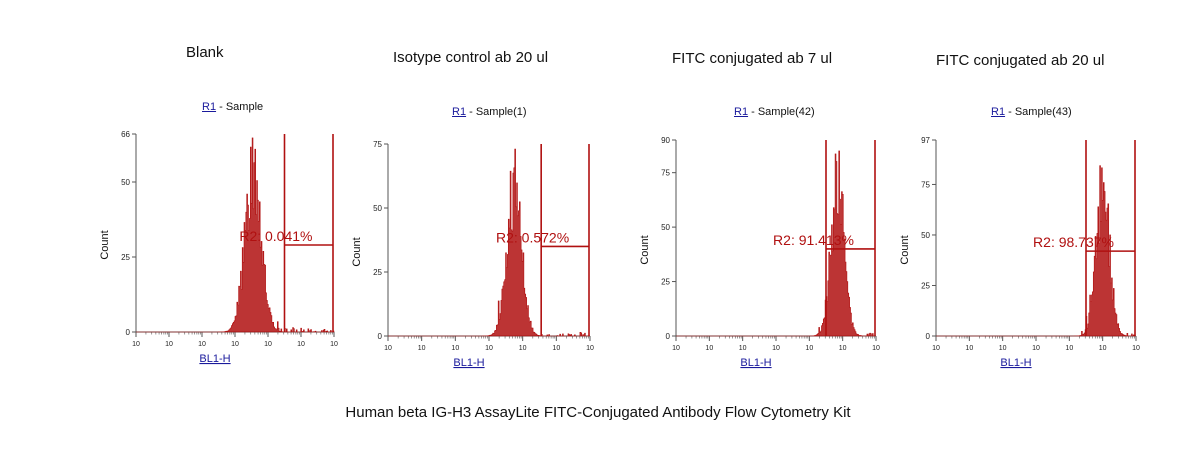 The image size is (1196, 468). Describe the element at coordinates (240, 107) in the screenshot. I see `sample-name: - Sample` at that location.